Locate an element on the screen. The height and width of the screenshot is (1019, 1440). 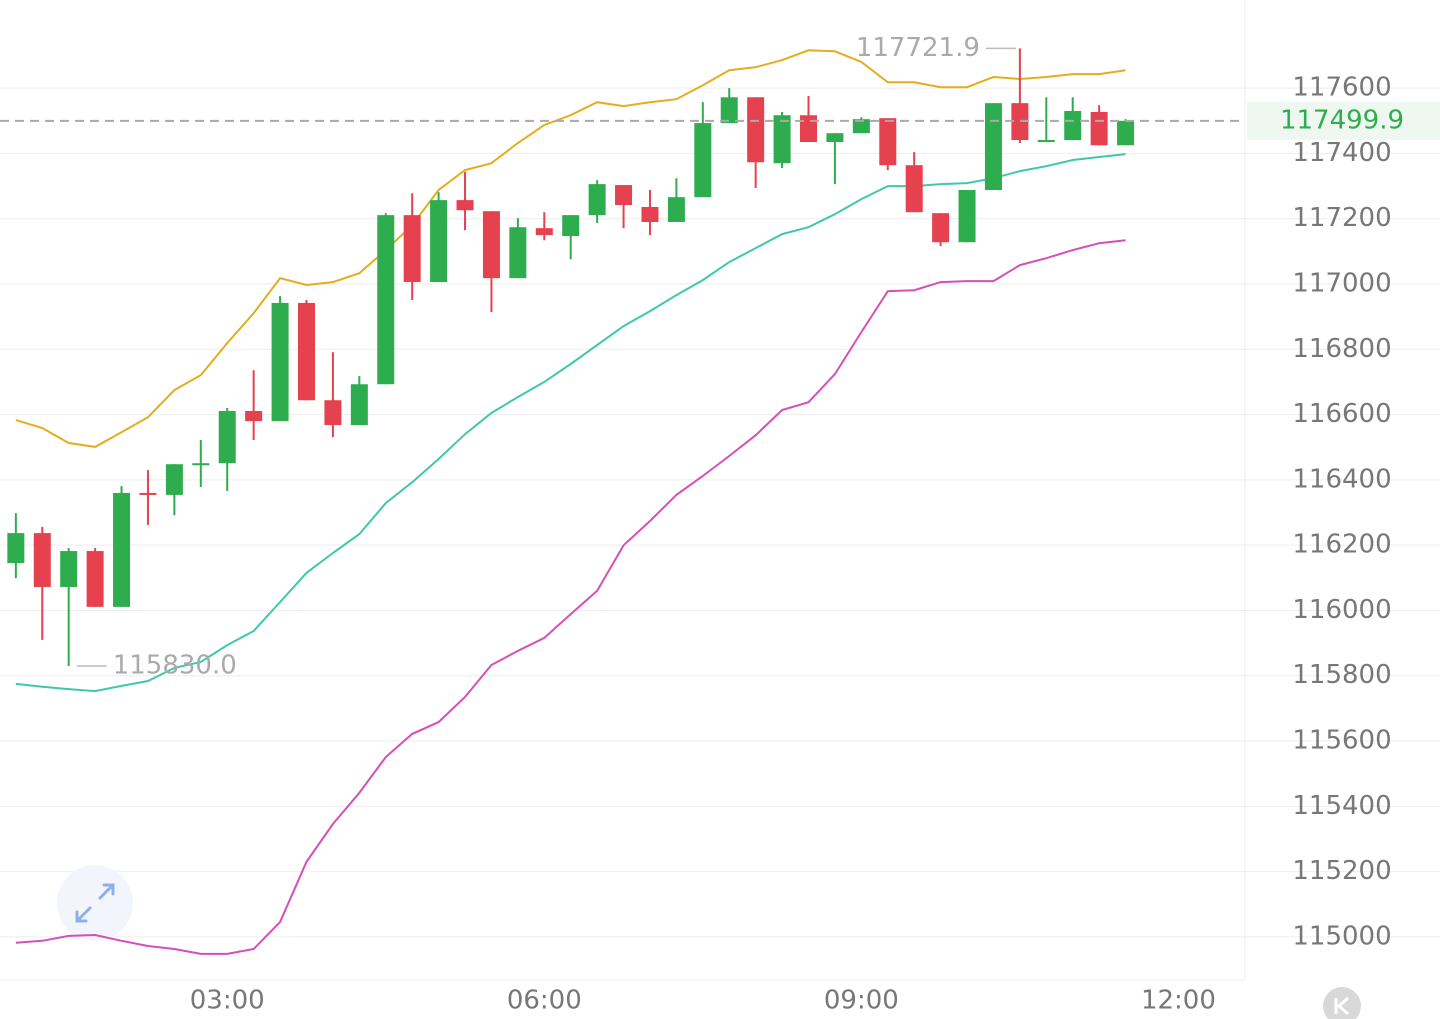
annotation-label: 115830.0 is located at coordinates (175, 665).